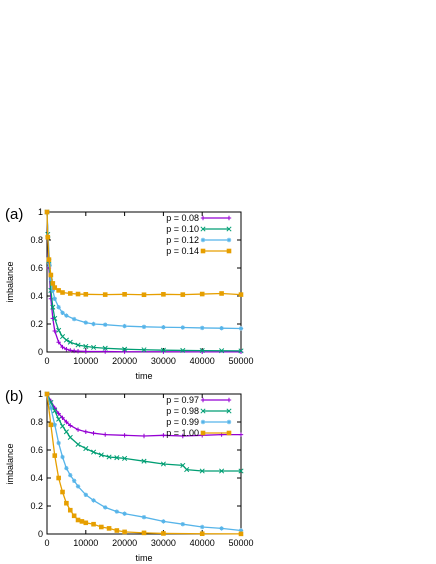  What do you see at coordinates (182, 422) in the screenshot?
I see `legend-label: p = 0.99` at bounding box center [182, 422].